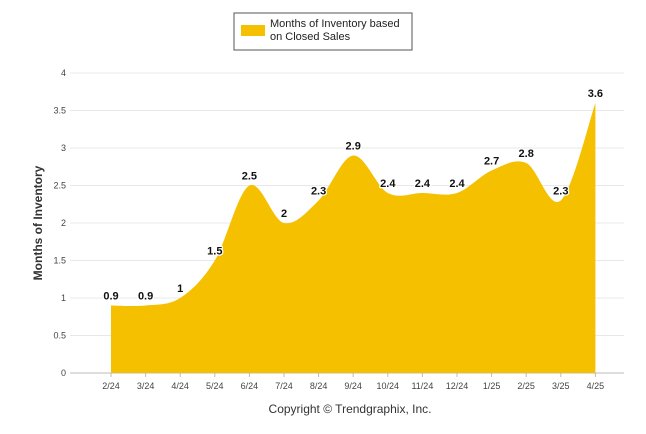 The width and height of the screenshot is (646, 434). What do you see at coordinates (59, 186) in the screenshot?
I see `y-tick-label: 2.5` at bounding box center [59, 186].